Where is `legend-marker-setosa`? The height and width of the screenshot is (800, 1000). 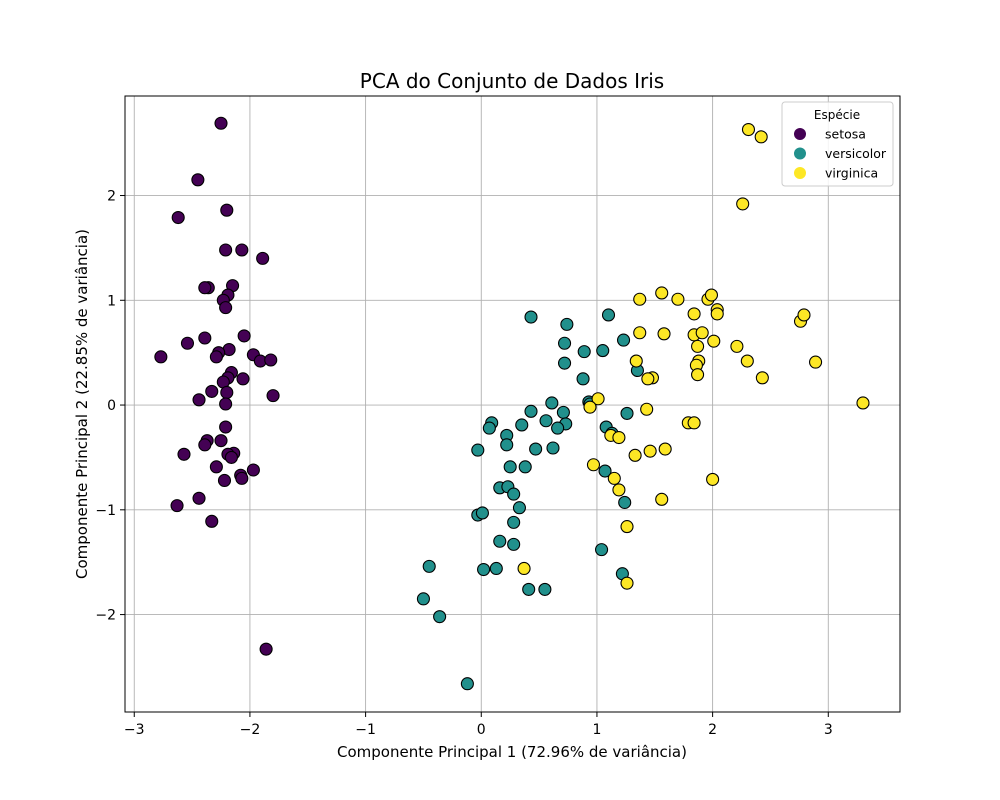
legend-marker-setosa is located at coordinates (800, 134).